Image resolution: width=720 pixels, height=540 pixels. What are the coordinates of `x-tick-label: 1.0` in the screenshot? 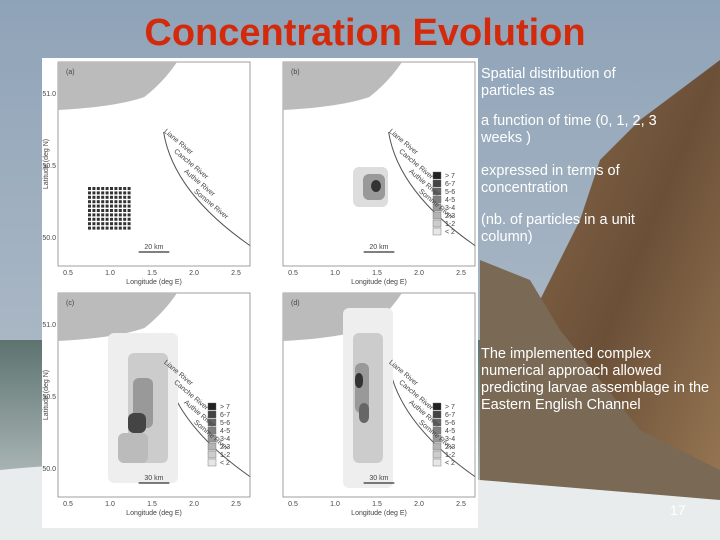 It's located at (110, 273).